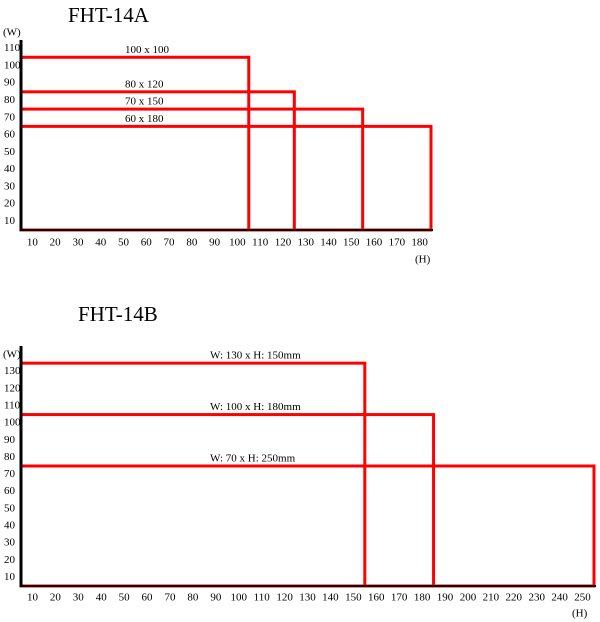 This screenshot has height=622, width=600. I want to click on size-label: W: 70 x H: 250mm, so click(253, 459).